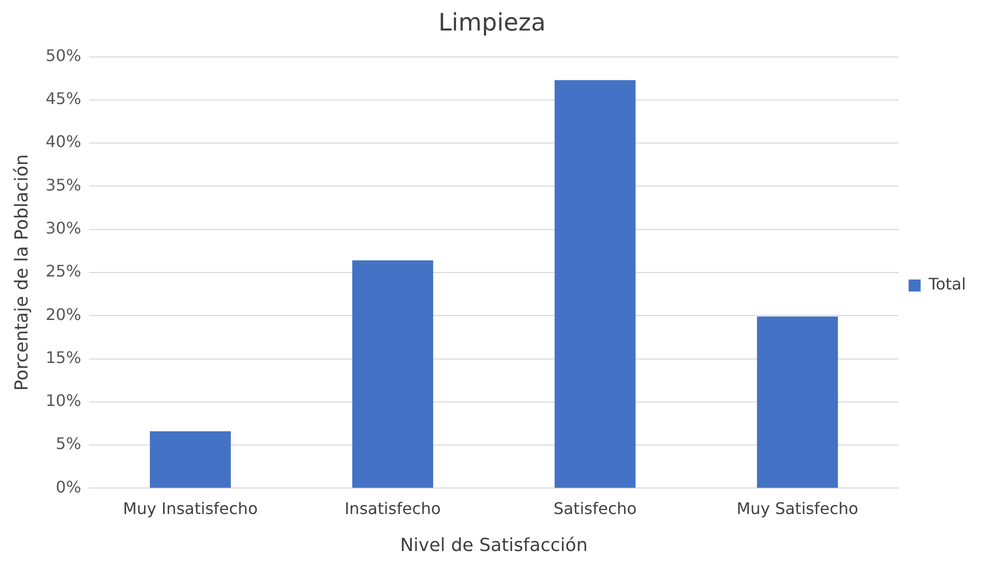 This screenshot has width=982, height=567. I want to click on y-tick-label: 15%, so click(64, 357).